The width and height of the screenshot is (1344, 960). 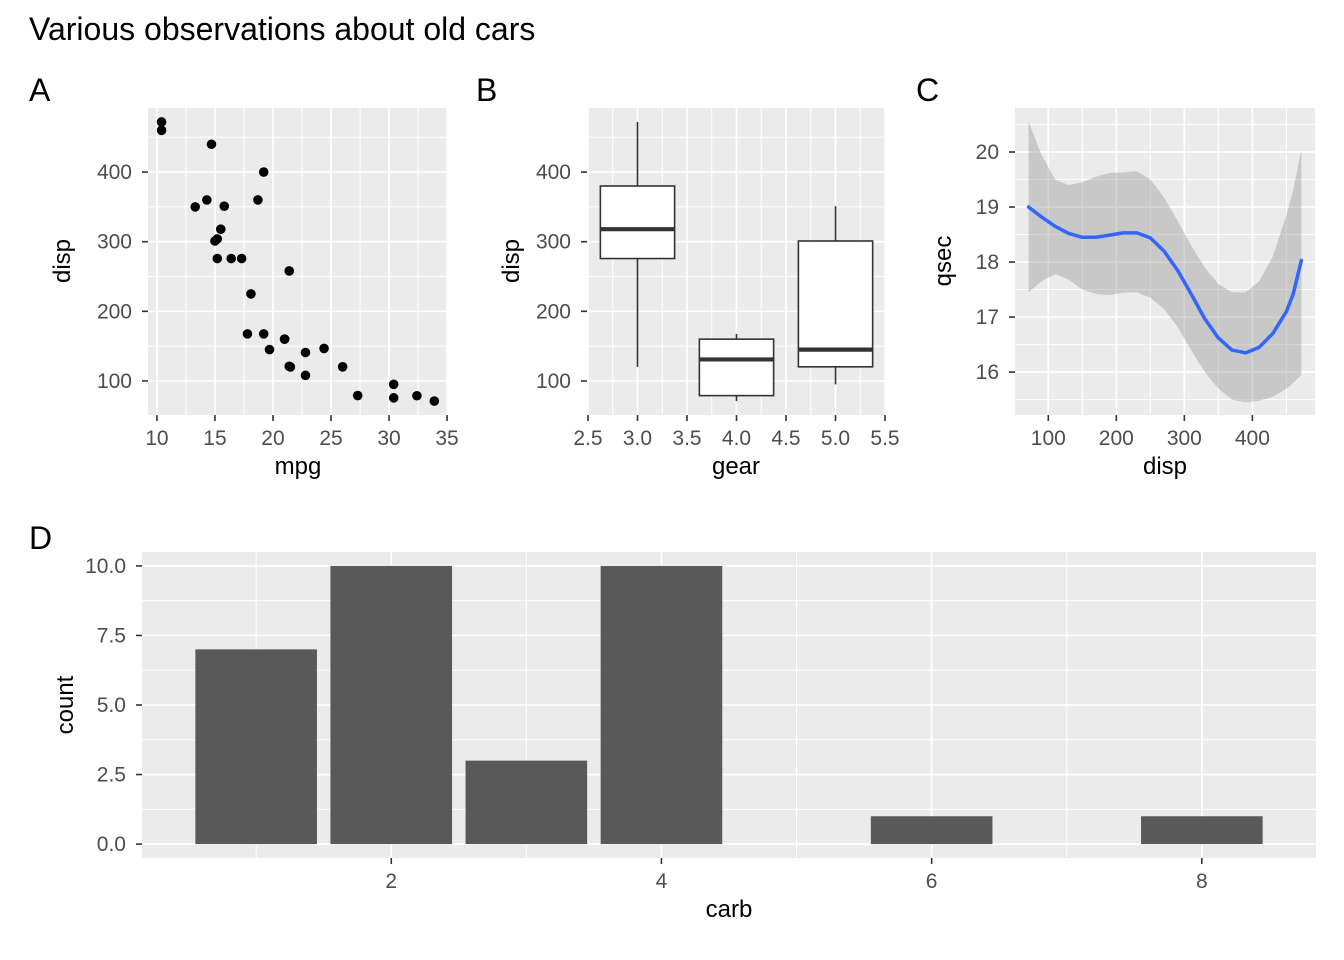 I want to click on panel-b-x-tick-label: 3.0, so click(x=637, y=438).